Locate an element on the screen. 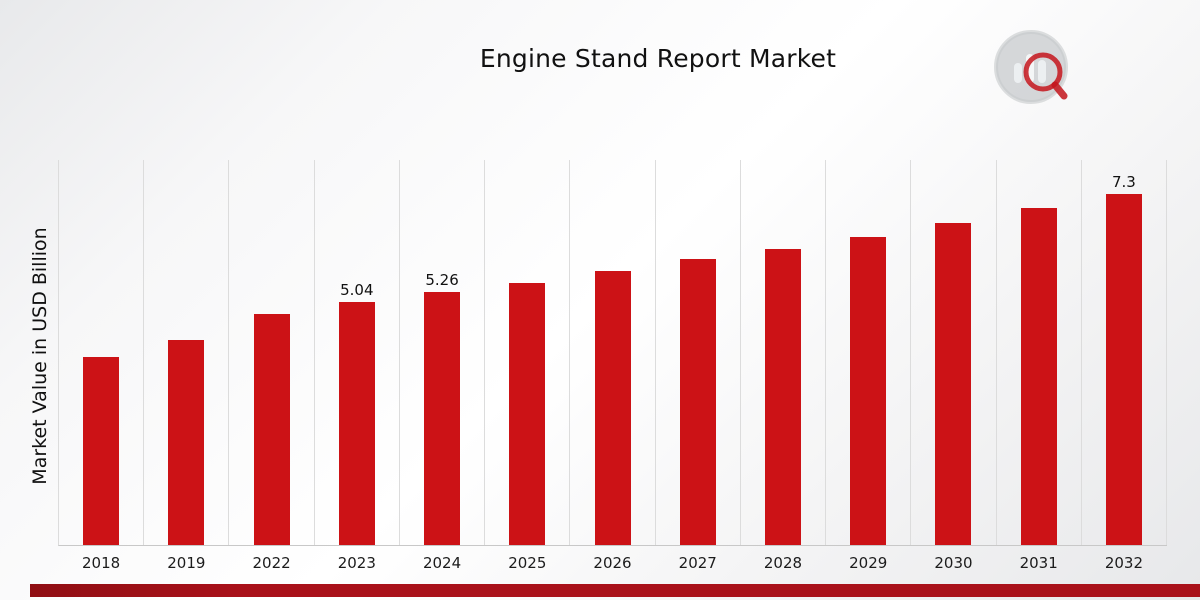 Image resolution: width=1200 pixels, height=600 pixels. bar-slot: 2019 is located at coordinates (187, 366).